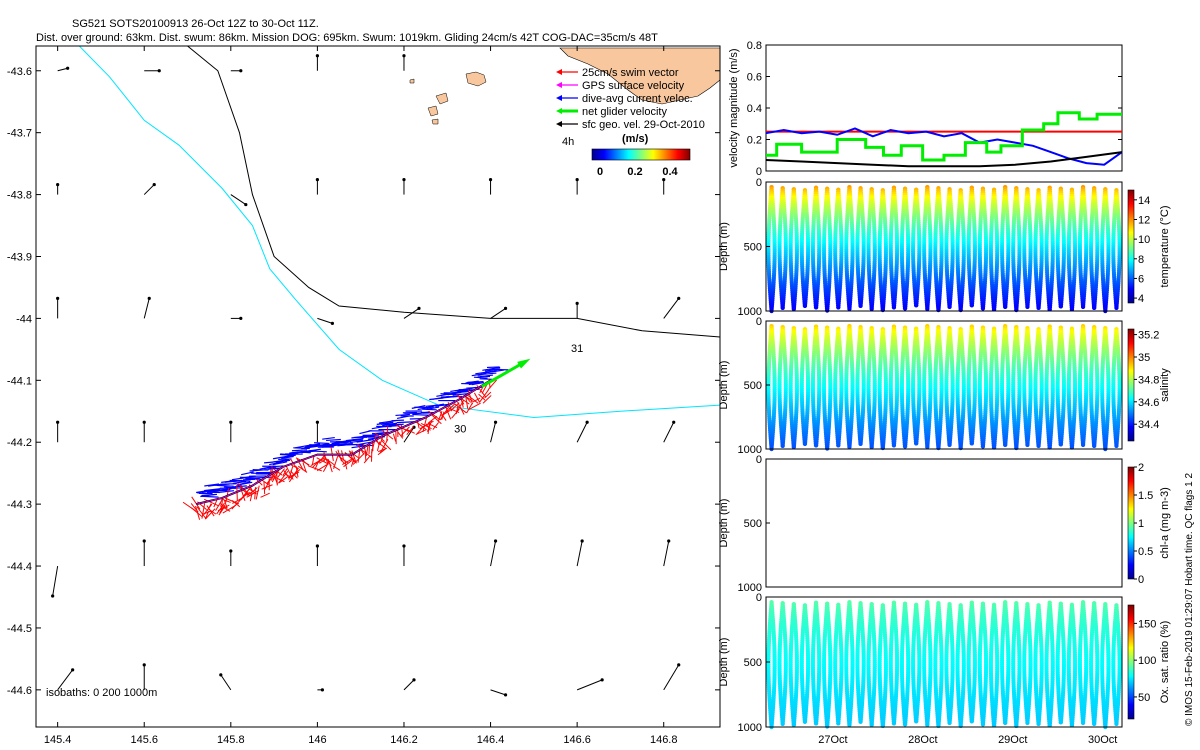 This screenshot has width=1200, height=750. I want to click on x-tick-label: 146.8, so click(664, 740).